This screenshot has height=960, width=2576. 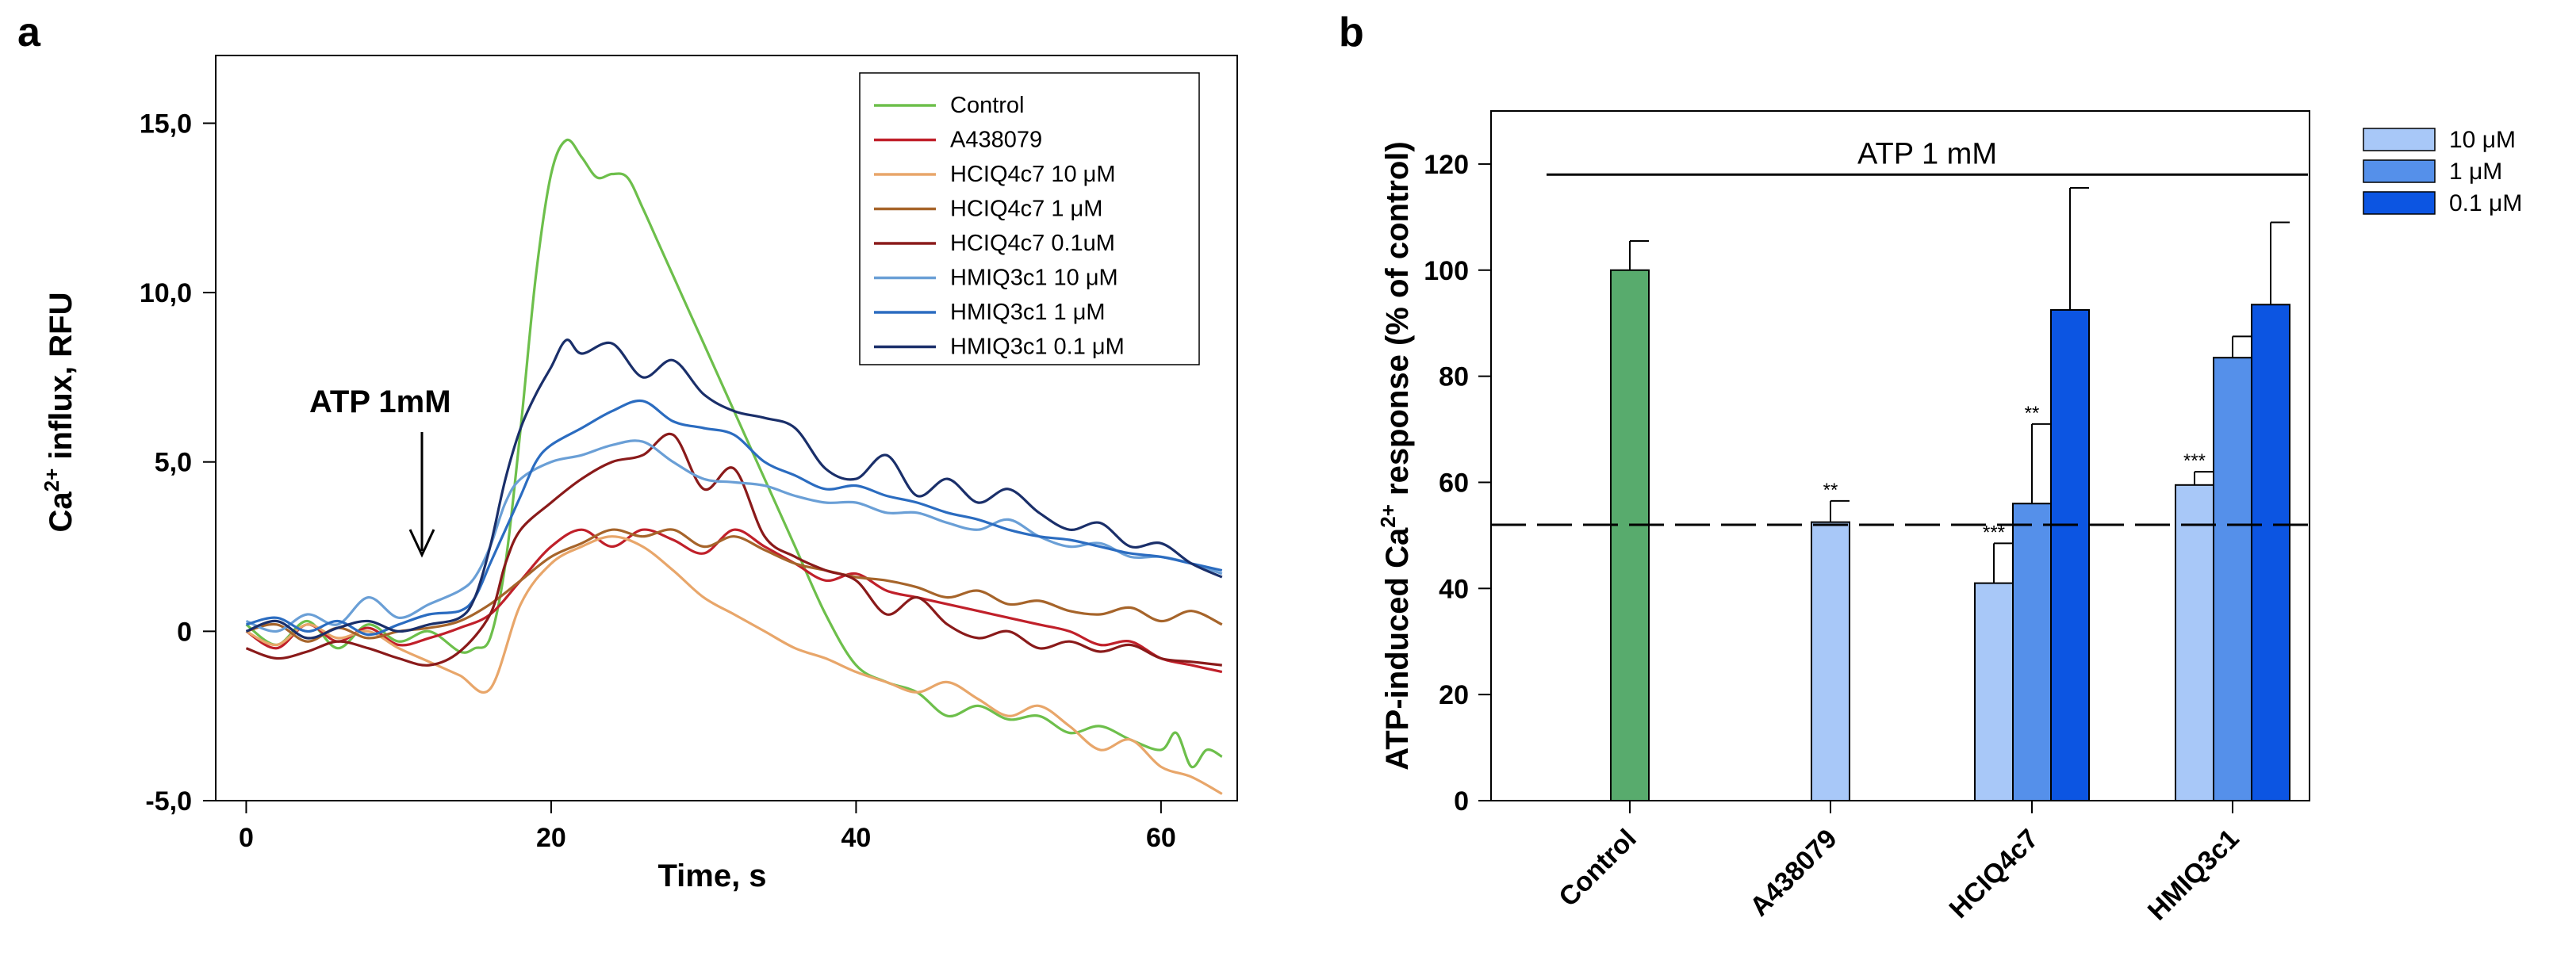 What do you see at coordinates (1352, 32) in the screenshot?
I see `panel-b-letter: b` at bounding box center [1352, 32].